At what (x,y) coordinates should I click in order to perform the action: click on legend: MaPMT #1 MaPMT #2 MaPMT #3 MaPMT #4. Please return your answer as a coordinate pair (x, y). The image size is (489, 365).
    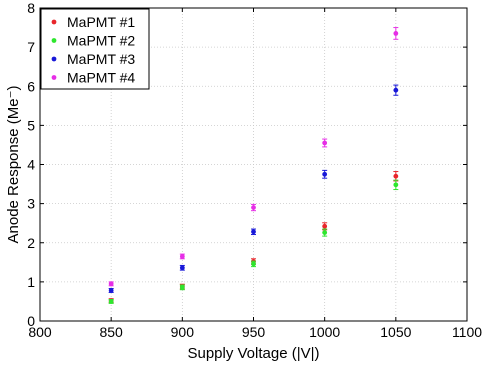
    Looking at the image, I should click on (95, 49).